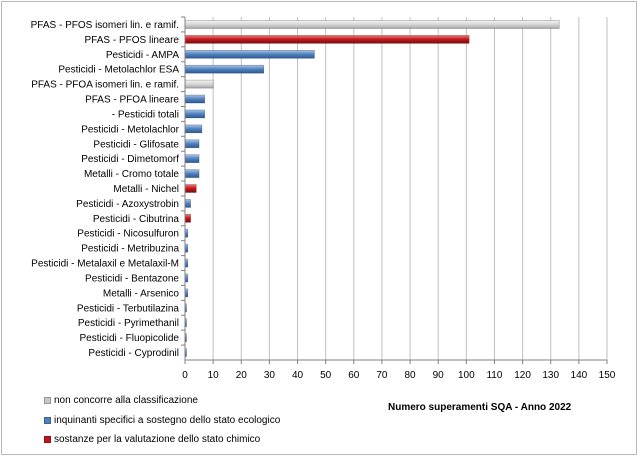  What do you see at coordinates (133, 353) in the screenshot?
I see `category-label: Pesticidi - Cyprodinil` at bounding box center [133, 353].